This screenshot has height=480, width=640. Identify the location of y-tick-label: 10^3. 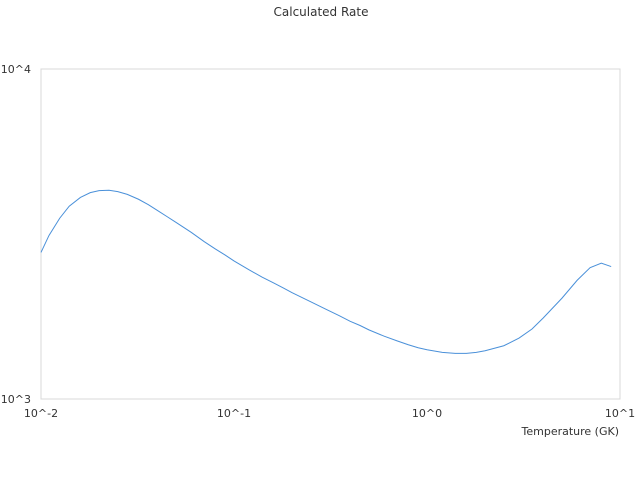
(16, 399).